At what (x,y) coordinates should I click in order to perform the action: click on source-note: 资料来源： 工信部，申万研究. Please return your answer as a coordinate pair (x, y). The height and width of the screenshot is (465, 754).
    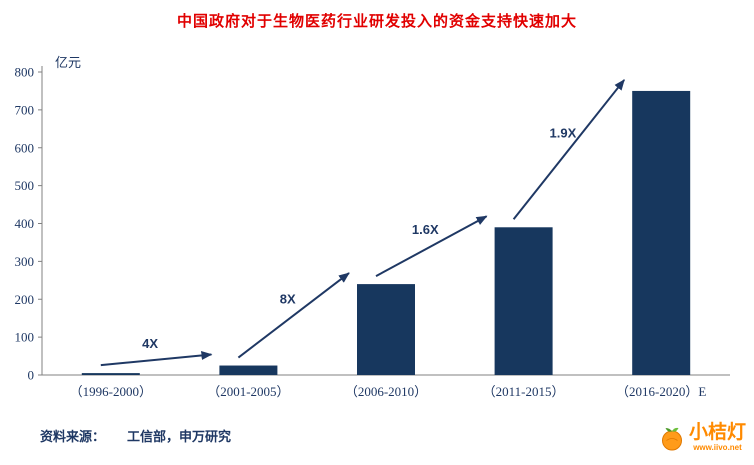
    Looking at the image, I should click on (135, 435).